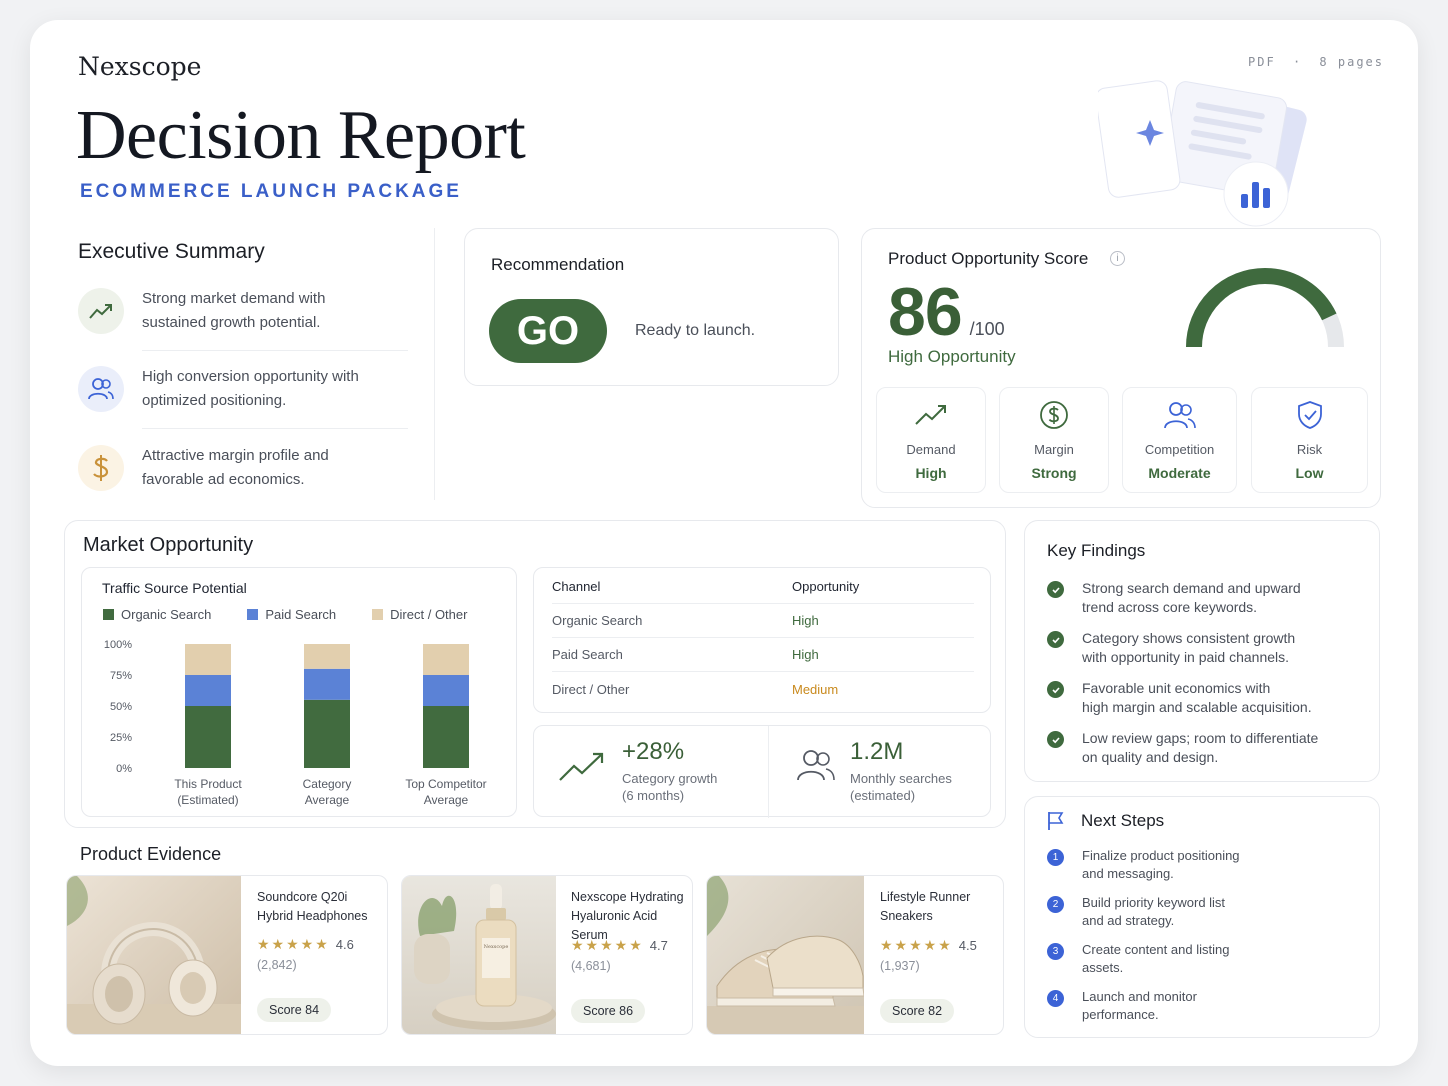  I want to click on table-header: Channel Opportunity, so click(763, 587).